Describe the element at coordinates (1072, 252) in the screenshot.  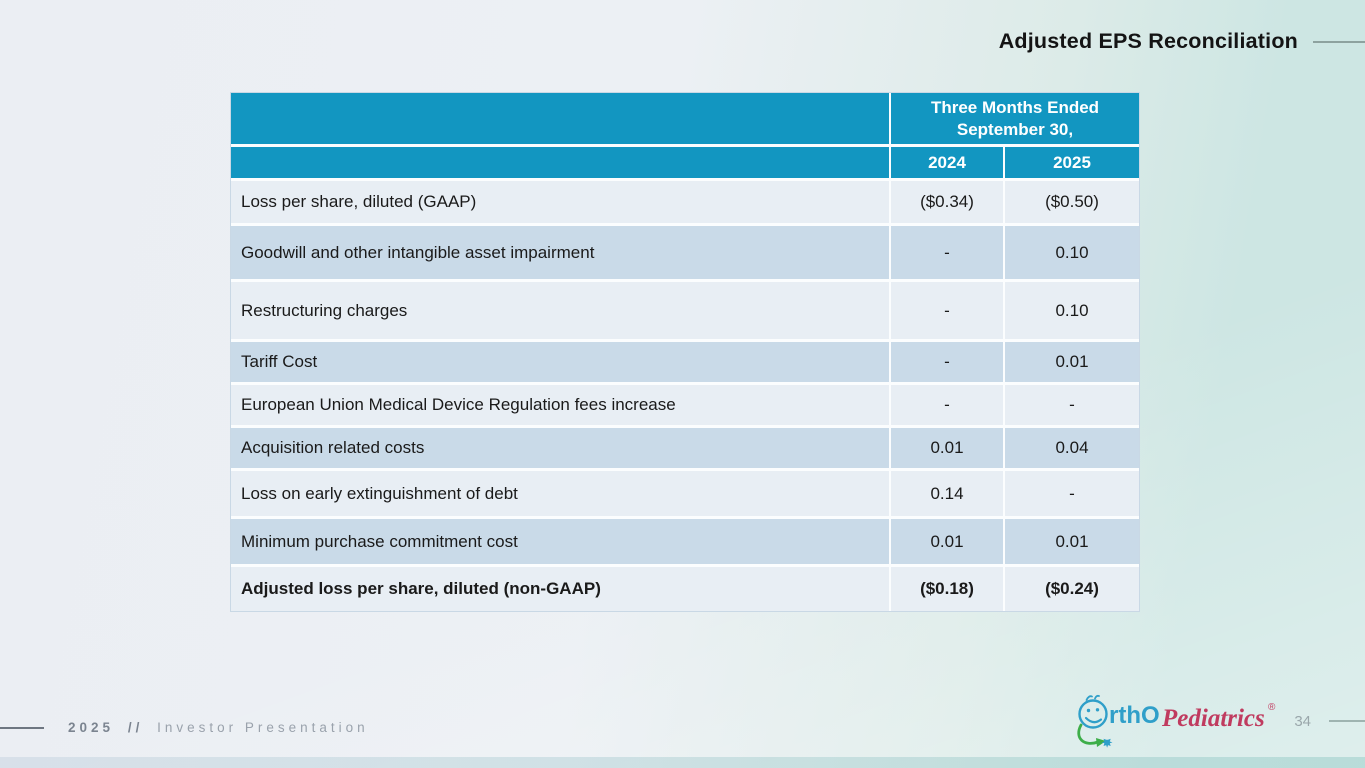
I see `table-row-1-value-2025: 0.10` at that location.